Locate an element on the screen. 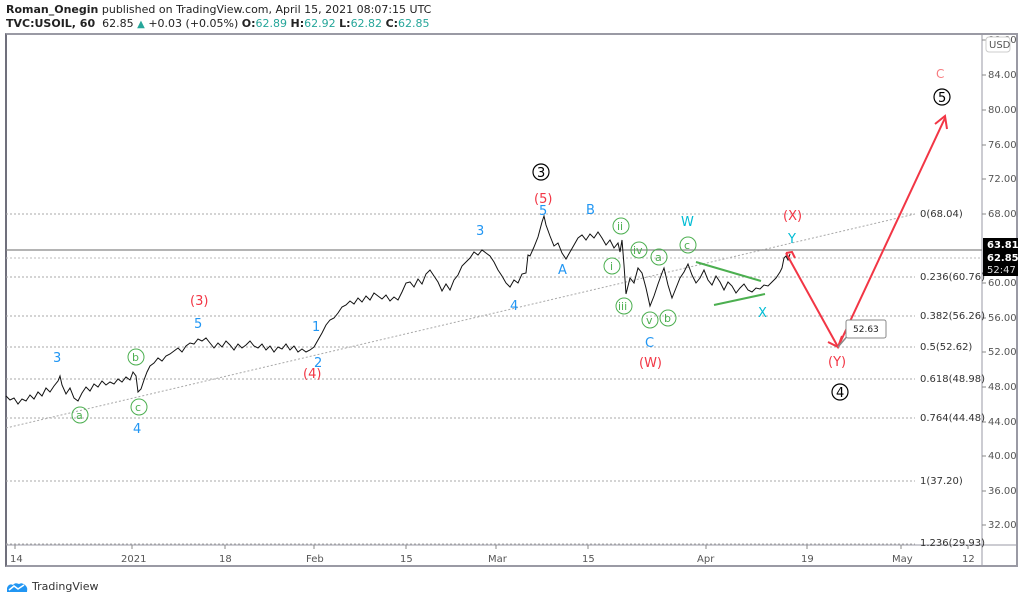 Image resolution: width=1024 pixels, height=602 pixels. price-tick: 60.00 is located at coordinates (999, 283).